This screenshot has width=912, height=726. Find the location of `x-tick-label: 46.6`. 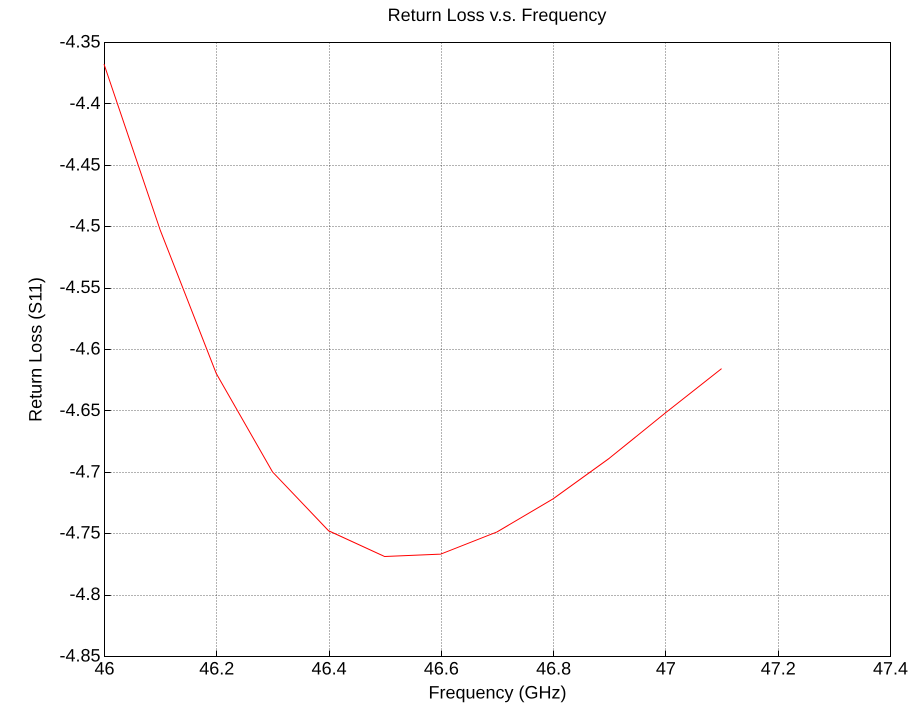

x-tick-label: 46.6 is located at coordinates (441, 668).